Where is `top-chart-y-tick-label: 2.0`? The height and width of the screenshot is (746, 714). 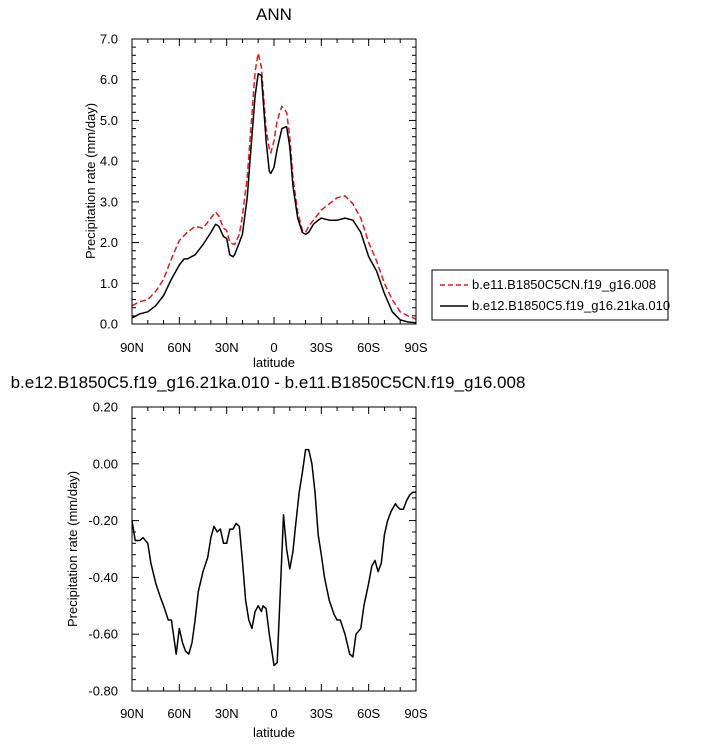 top-chart-y-tick-label: 2.0 is located at coordinates (109, 242).